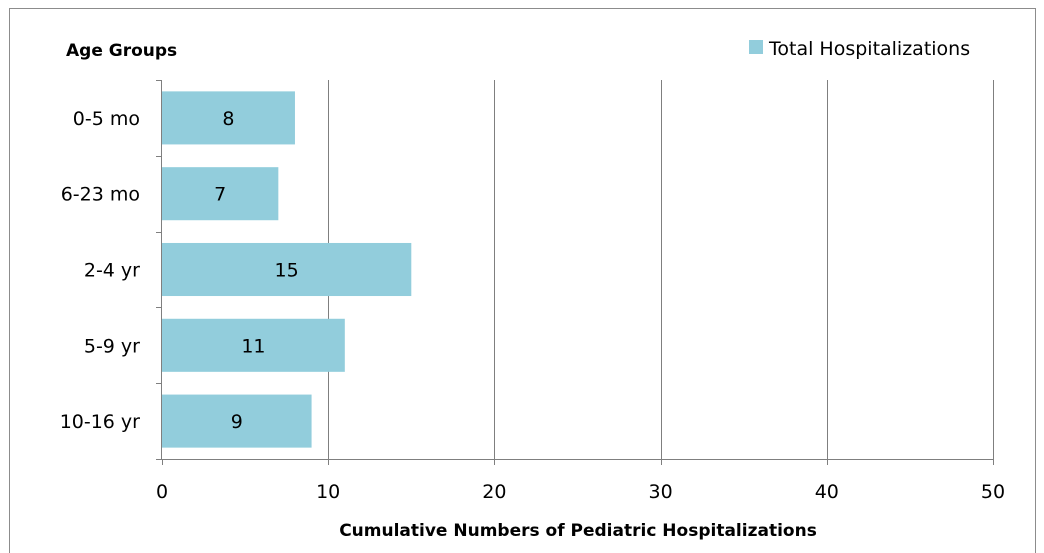 The width and height of the screenshot is (1044, 553). I want to click on x-tick-label: 0, so click(162, 492).